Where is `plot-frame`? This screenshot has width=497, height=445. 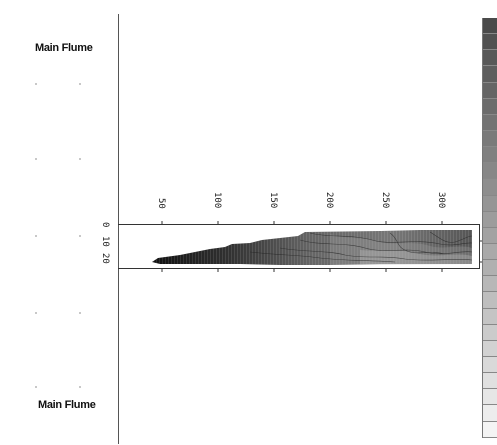 plot-frame is located at coordinates (299, 246).